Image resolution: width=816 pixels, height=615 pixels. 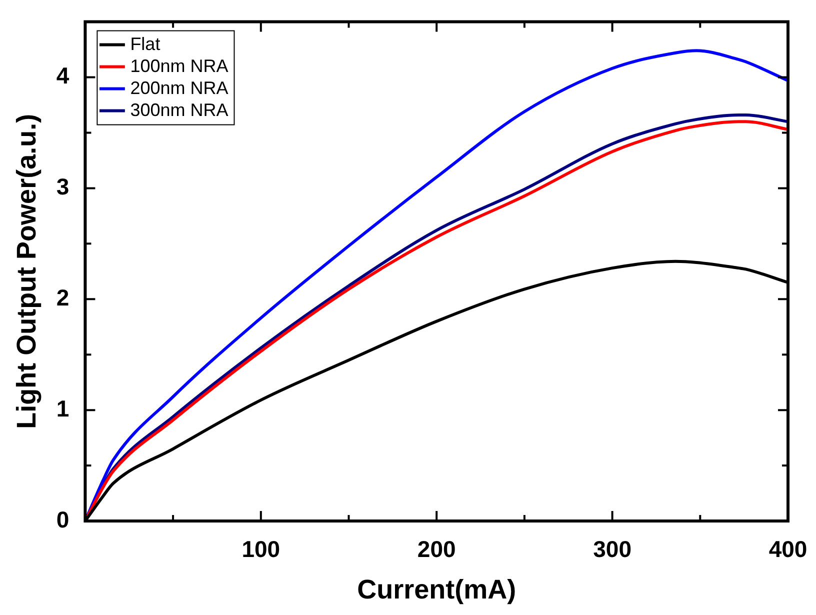 What do you see at coordinates (63, 75) in the screenshot?
I see `y-tick-label: 4` at bounding box center [63, 75].